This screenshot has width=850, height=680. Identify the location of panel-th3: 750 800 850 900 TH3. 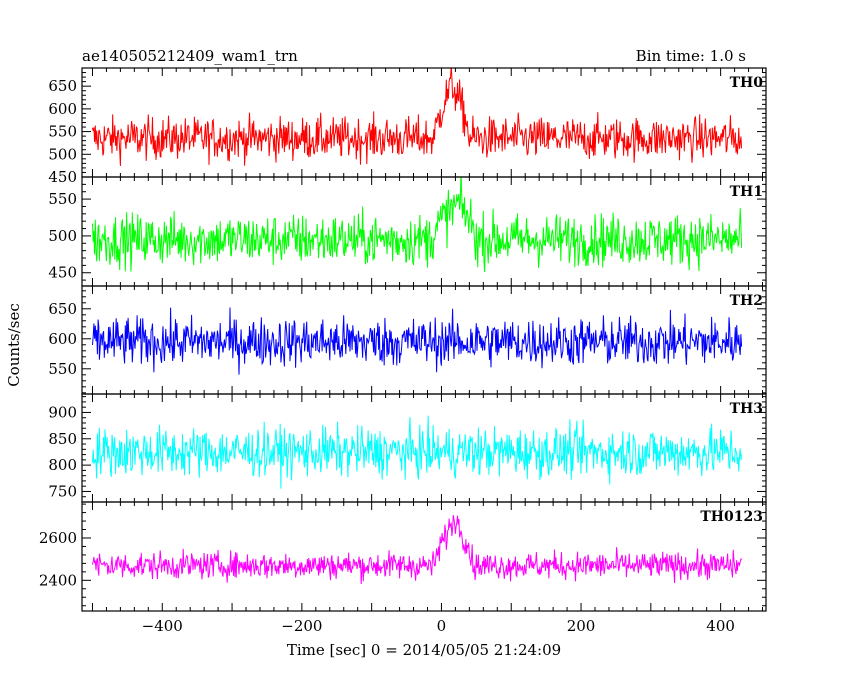
(407, 448).